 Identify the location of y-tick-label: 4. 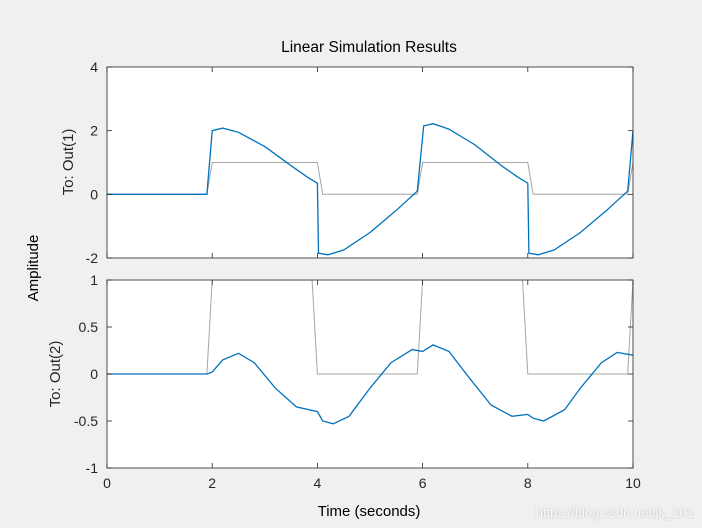
(94, 67).